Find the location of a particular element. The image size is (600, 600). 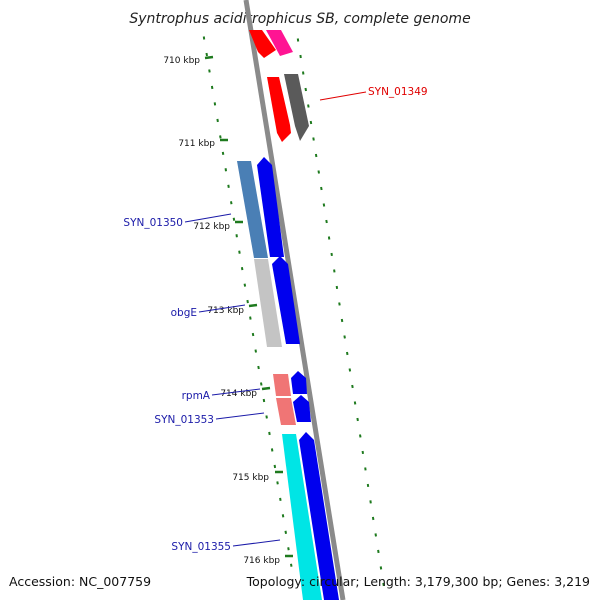

cds-salmon-syn01353 is located at coordinates (286, 411).